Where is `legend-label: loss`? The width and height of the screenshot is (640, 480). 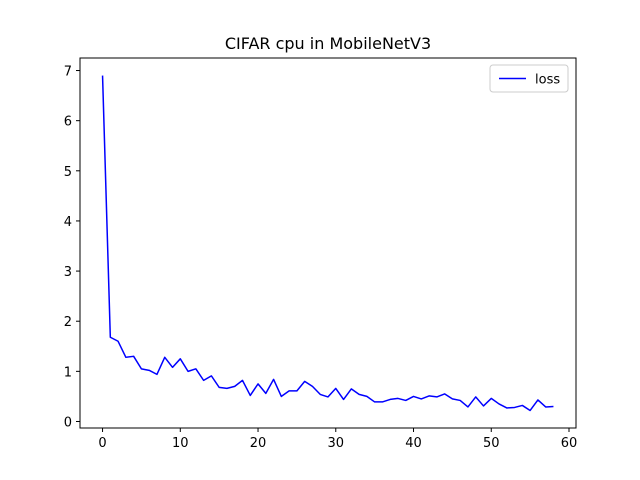
legend-label: loss is located at coordinates (547, 80).